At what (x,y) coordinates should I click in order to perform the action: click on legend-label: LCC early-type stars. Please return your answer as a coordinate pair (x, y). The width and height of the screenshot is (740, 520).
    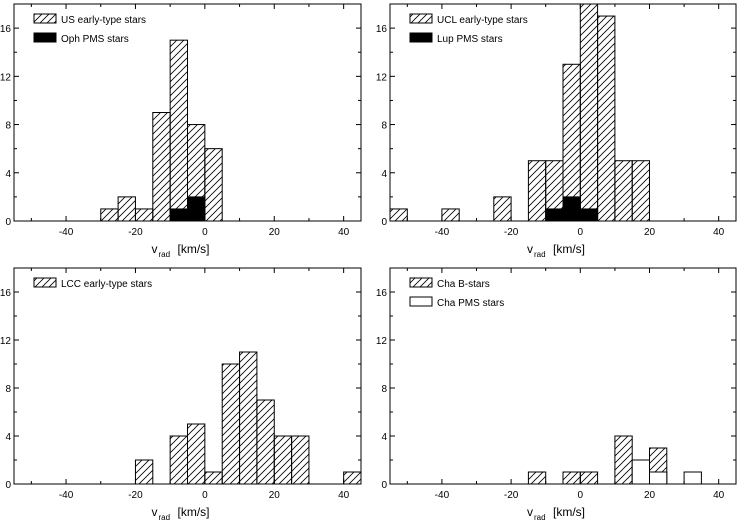
    Looking at the image, I should click on (106, 284).